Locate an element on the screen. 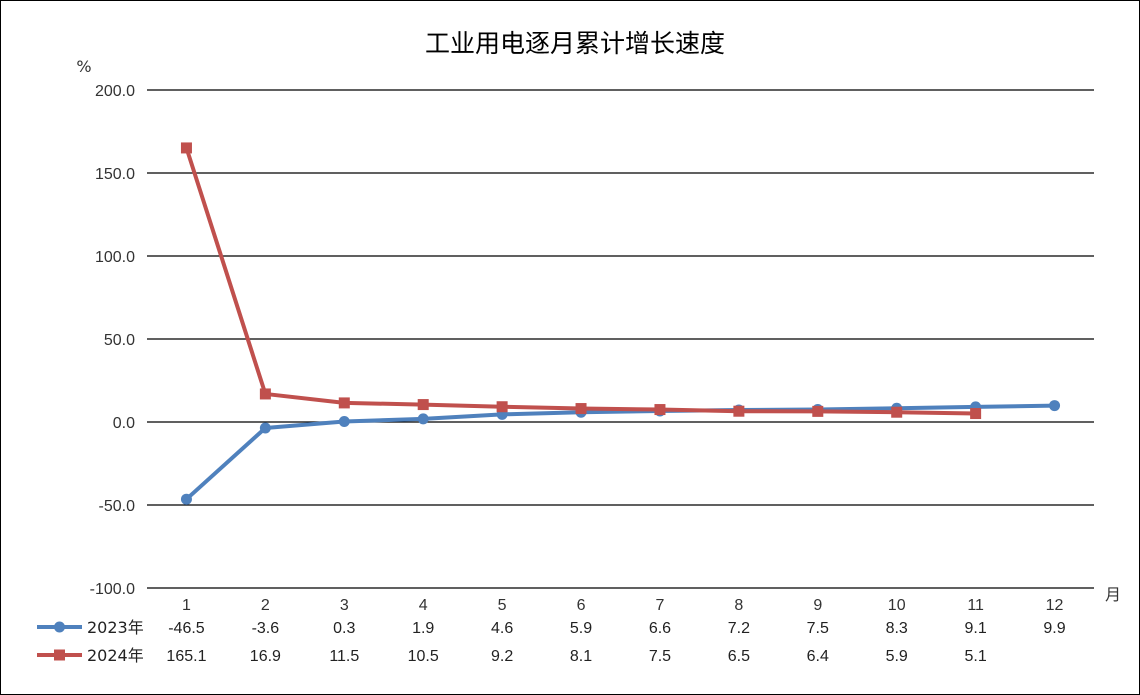 Image resolution: width=1140 pixels, height=695 pixels. table-cell: 6.4 is located at coordinates (818, 656).